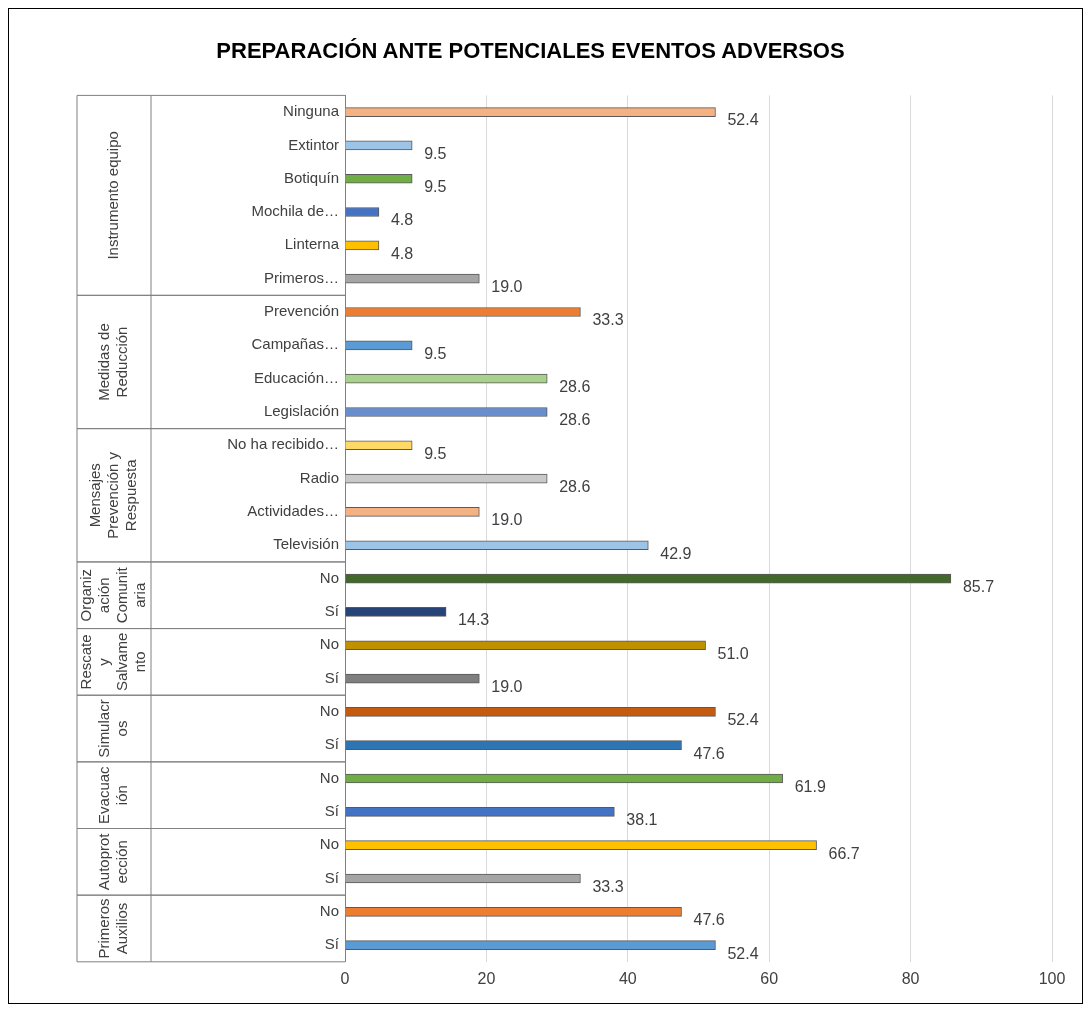 The image size is (1091, 1012). I want to click on y-tick-label: Prevención, so click(301, 311).